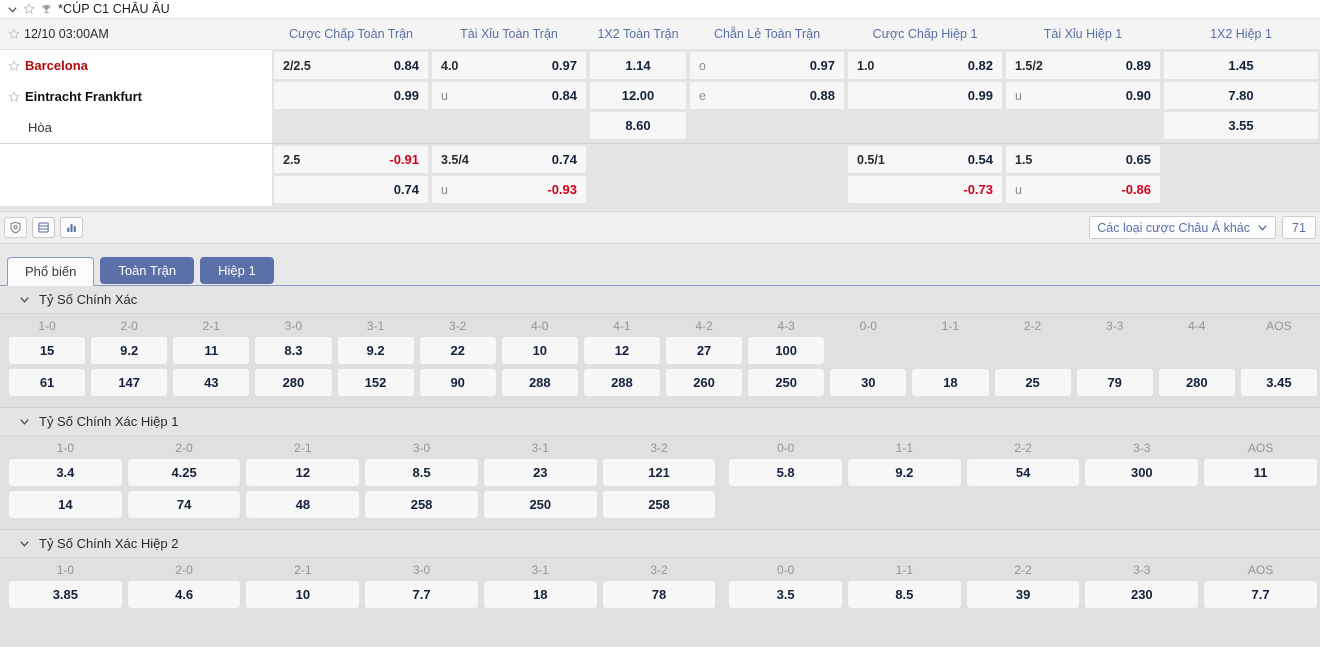 Image resolution: width=1320 pixels, height=647 pixels. Describe the element at coordinates (421, 594) in the screenshot. I see `score-odd: 7.7` at that location.